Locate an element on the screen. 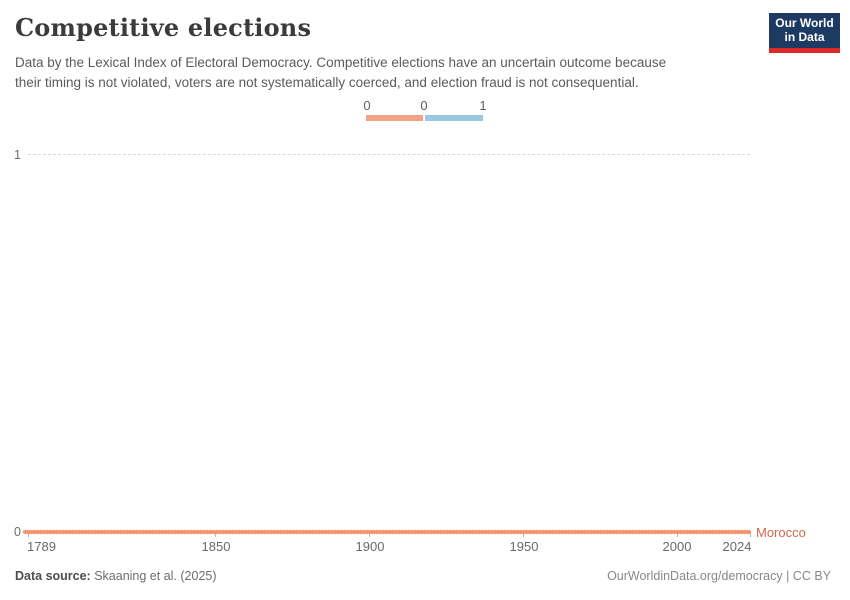 Image resolution: width=850 pixels, height=600 pixels. data-source-prefix: Data source: is located at coordinates (53, 576).